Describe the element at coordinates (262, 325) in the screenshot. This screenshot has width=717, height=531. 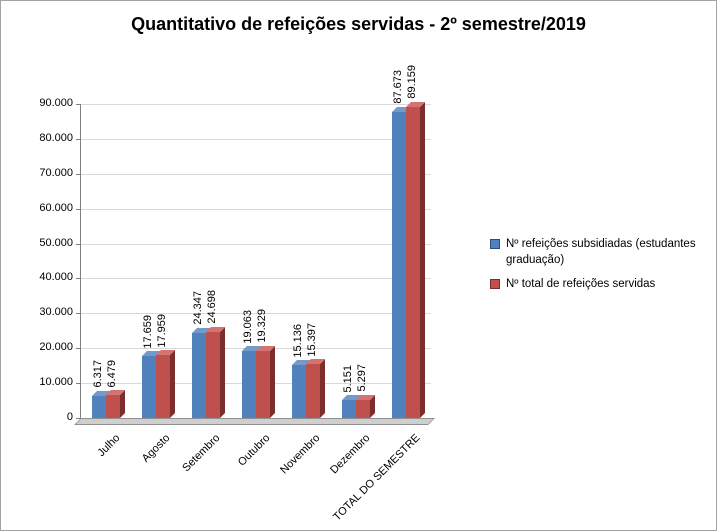
I see `bar-value-label: 19.329` at that location.